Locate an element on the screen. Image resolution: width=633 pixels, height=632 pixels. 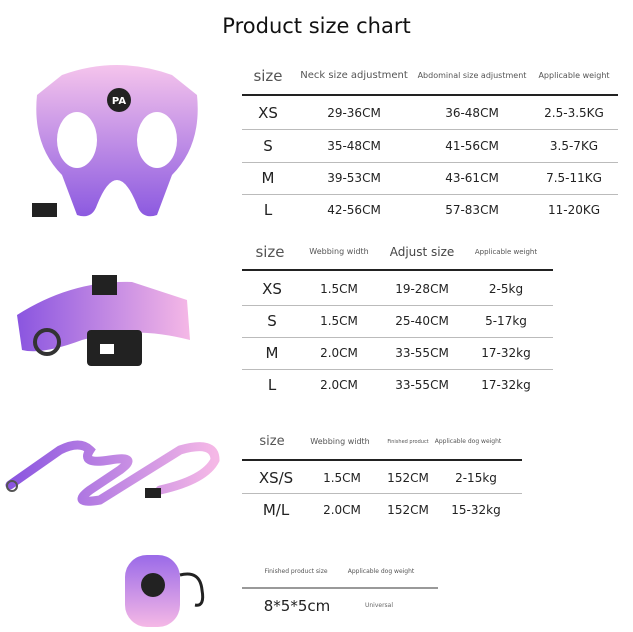
size-cell: 8*5*5cm is located at coordinates (297, 606).